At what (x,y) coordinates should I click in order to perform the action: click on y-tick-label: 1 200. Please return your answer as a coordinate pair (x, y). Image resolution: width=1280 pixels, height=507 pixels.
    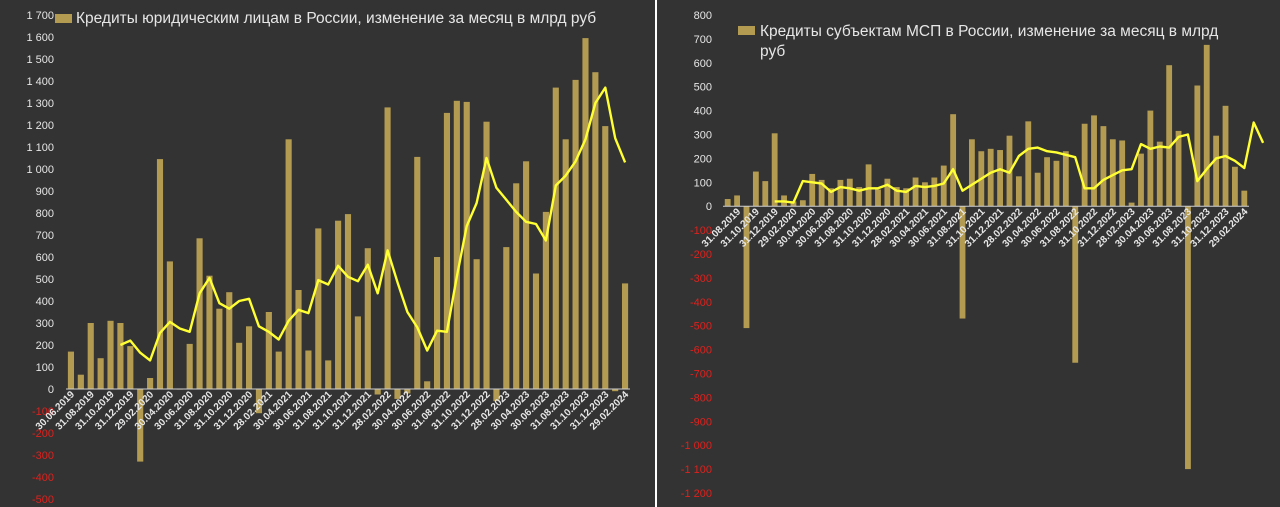
    Looking at the image, I should click on (40, 126).